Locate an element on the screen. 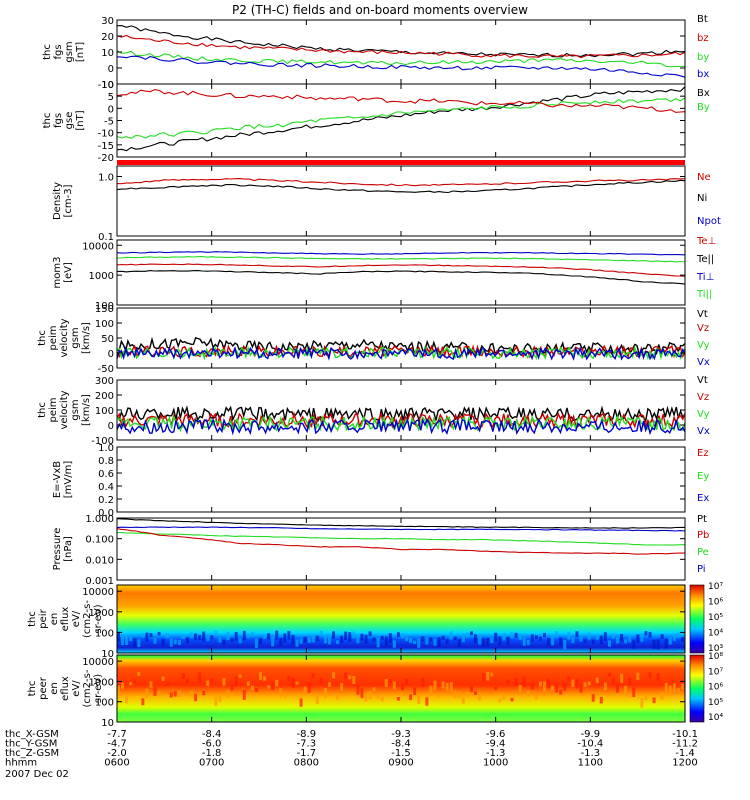  y-axis-label-line: (cm2-s- is located at coordinates (87, 688).